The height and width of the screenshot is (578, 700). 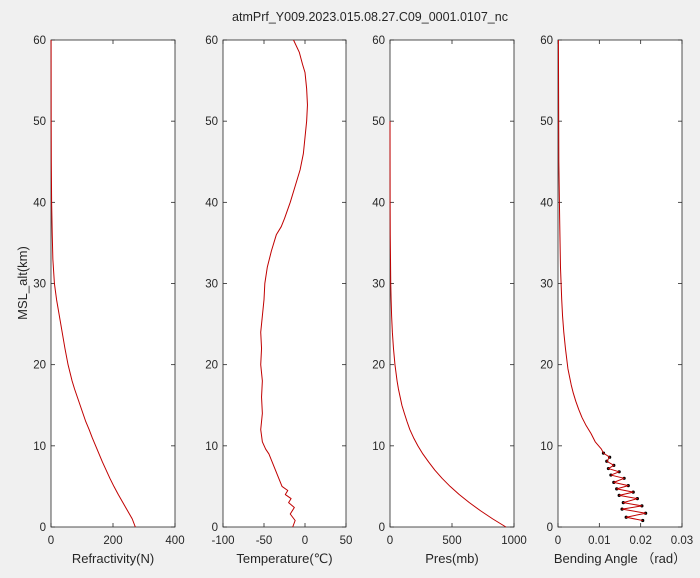 I want to click on x-axis-label: Temperature(℃), so click(x=284, y=558).